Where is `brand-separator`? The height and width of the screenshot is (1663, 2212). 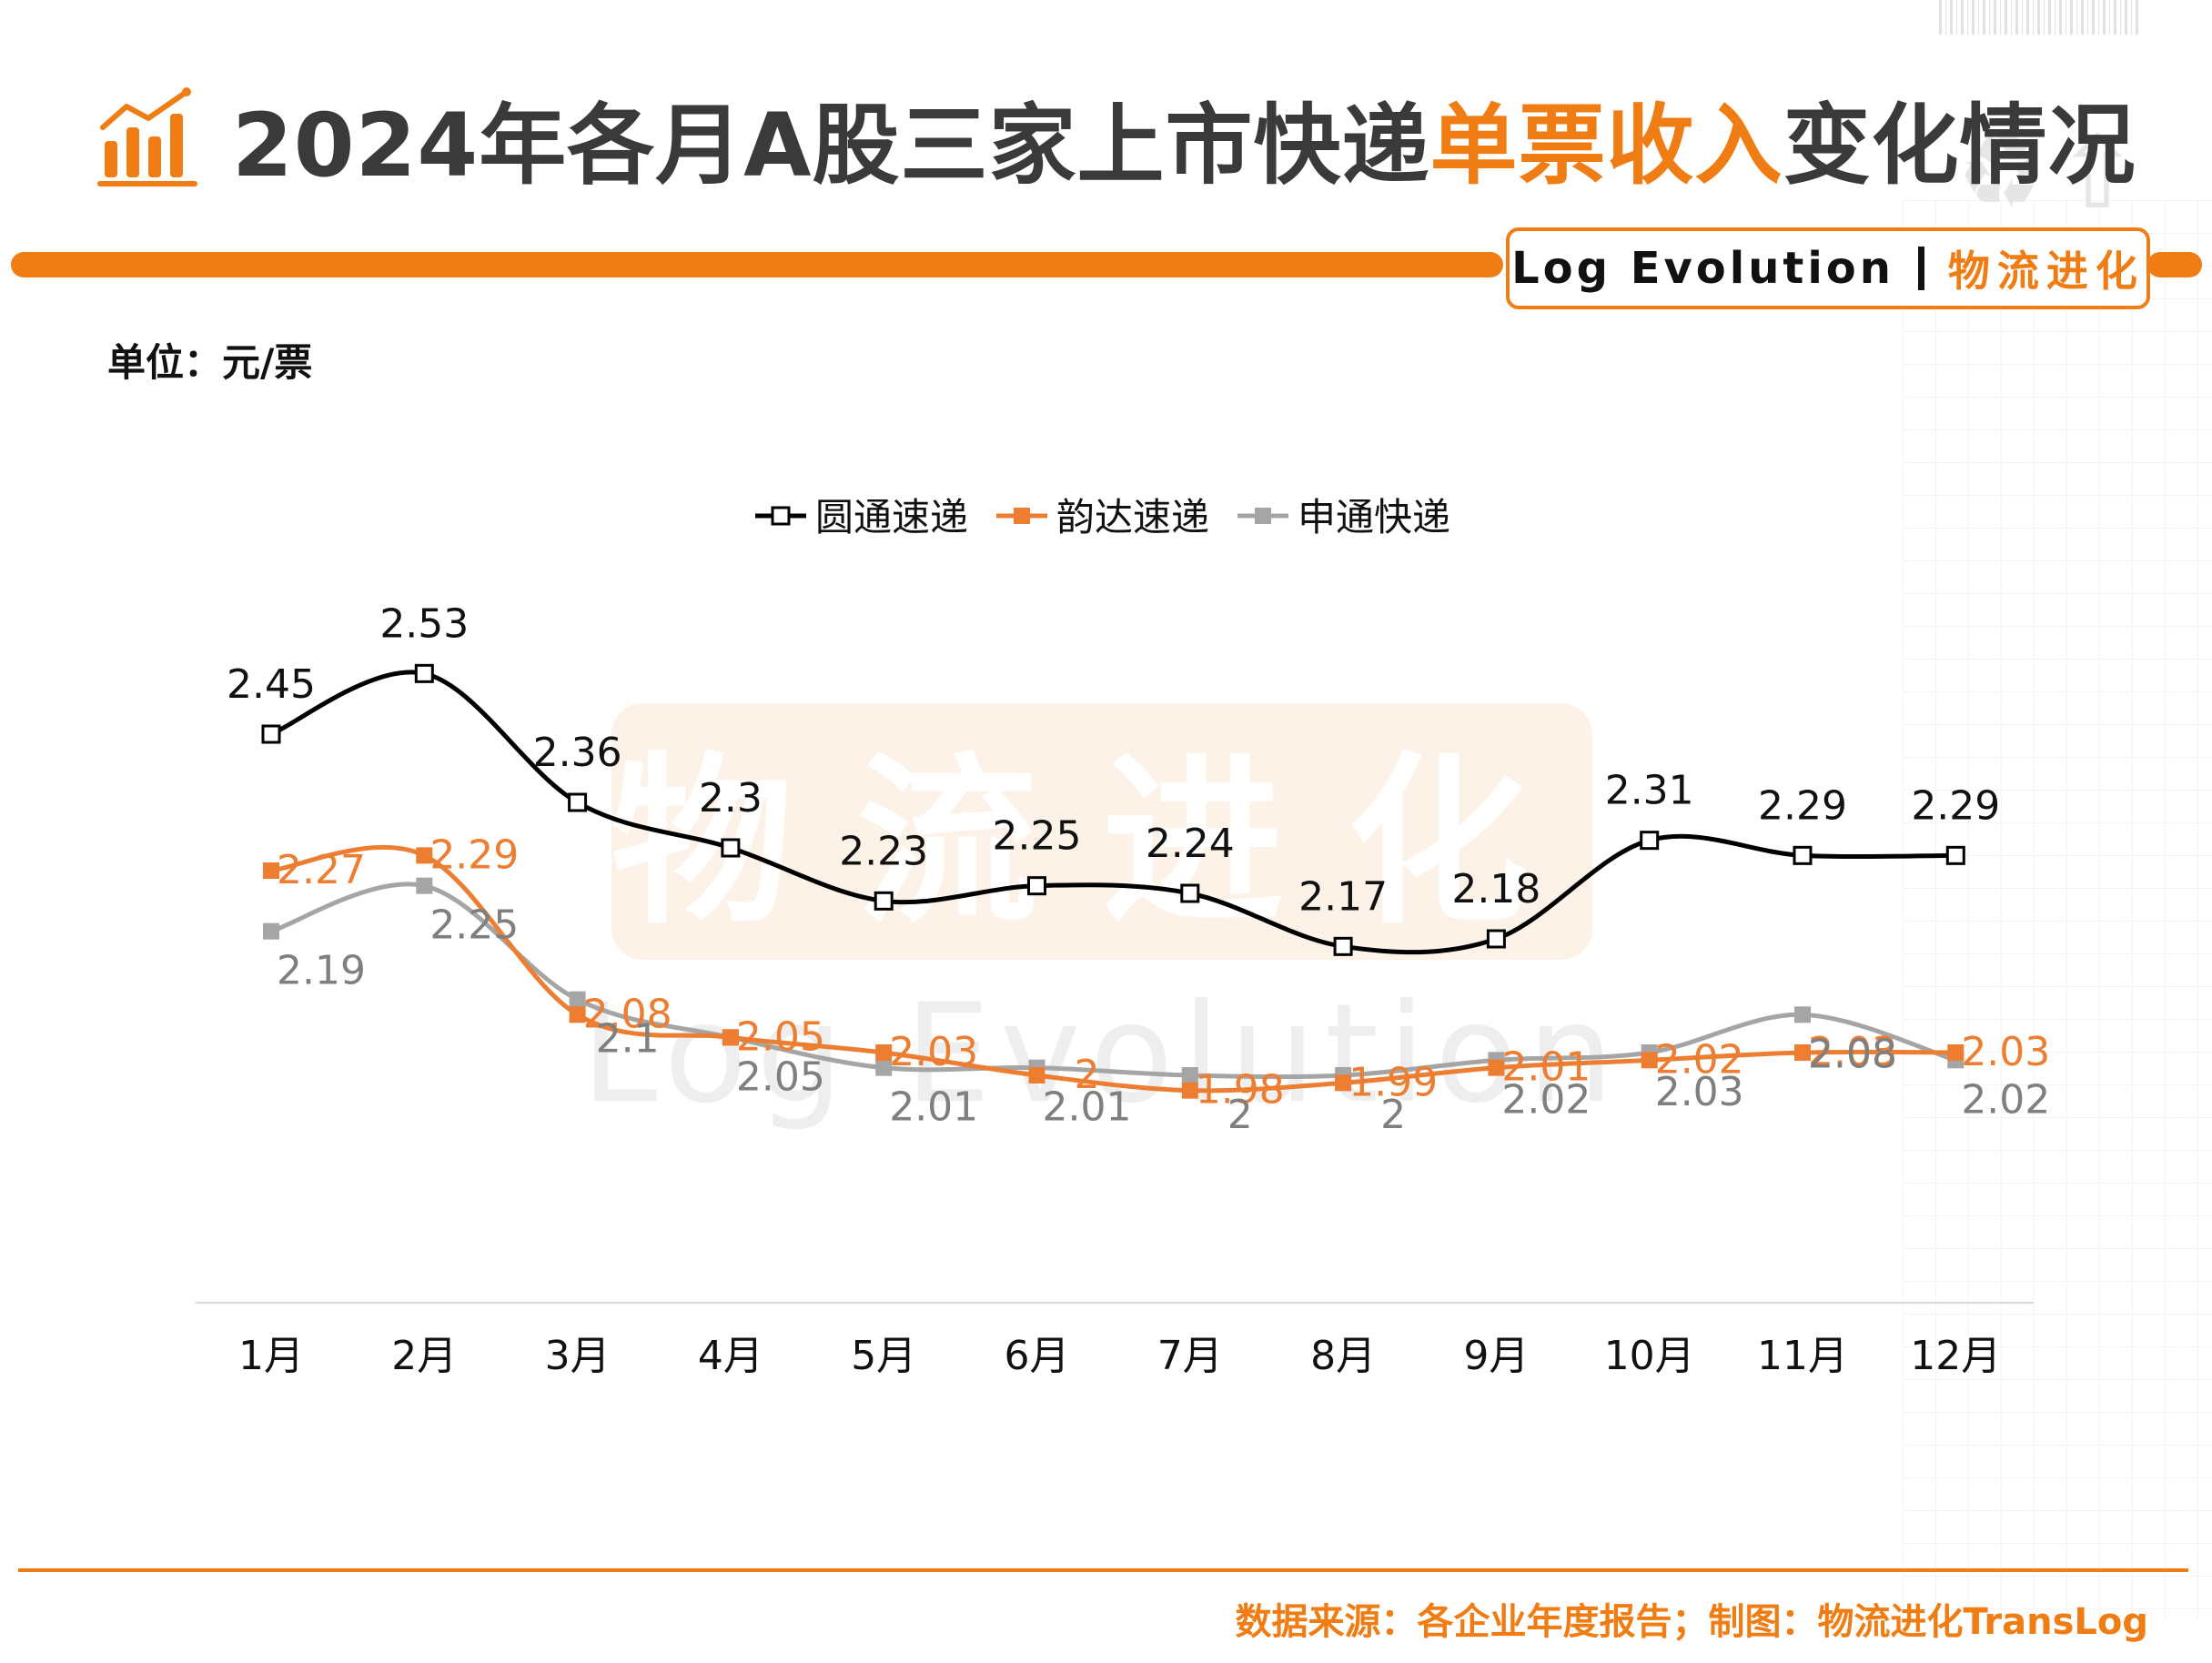 brand-separator is located at coordinates (1920, 269).